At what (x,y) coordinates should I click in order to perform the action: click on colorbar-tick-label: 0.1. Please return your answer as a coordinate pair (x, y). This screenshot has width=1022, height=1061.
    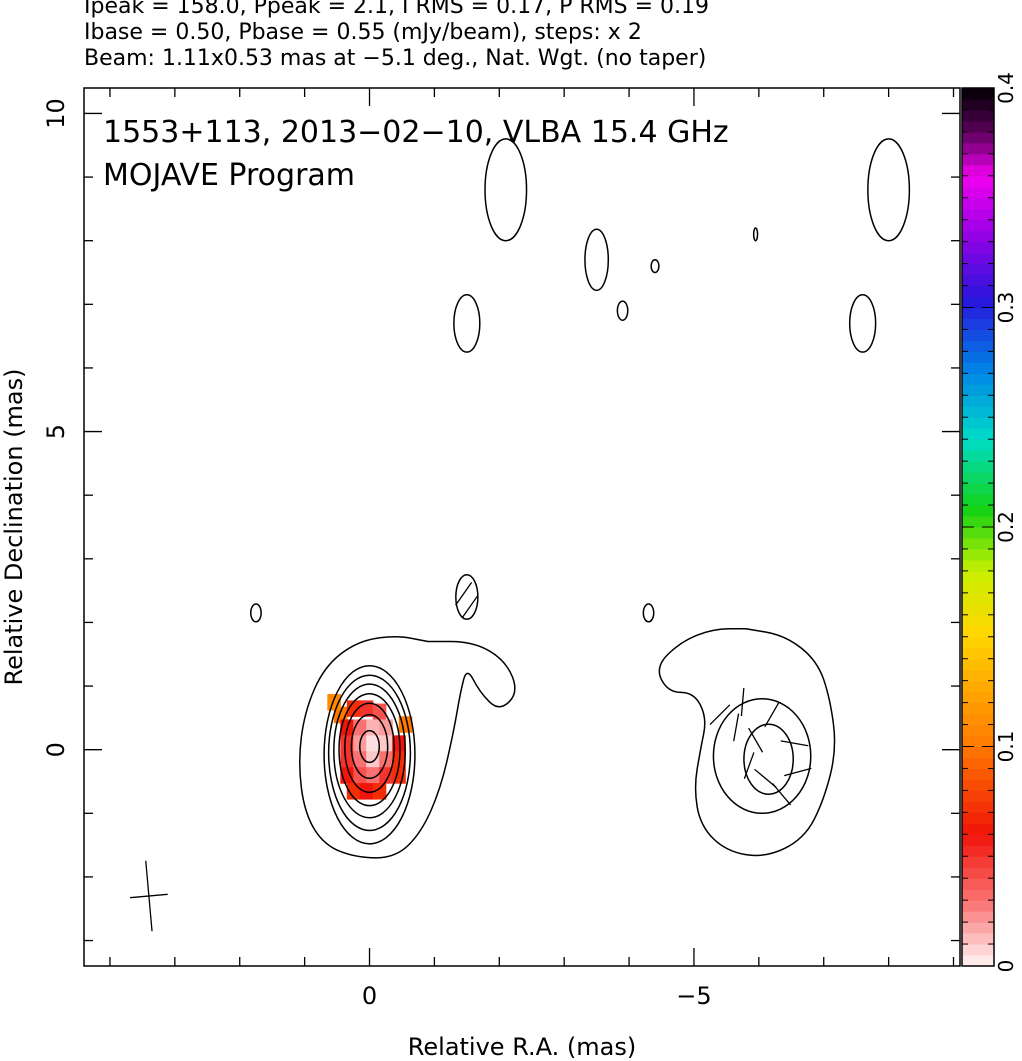
    Looking at the image, I should click on (1006, 747).